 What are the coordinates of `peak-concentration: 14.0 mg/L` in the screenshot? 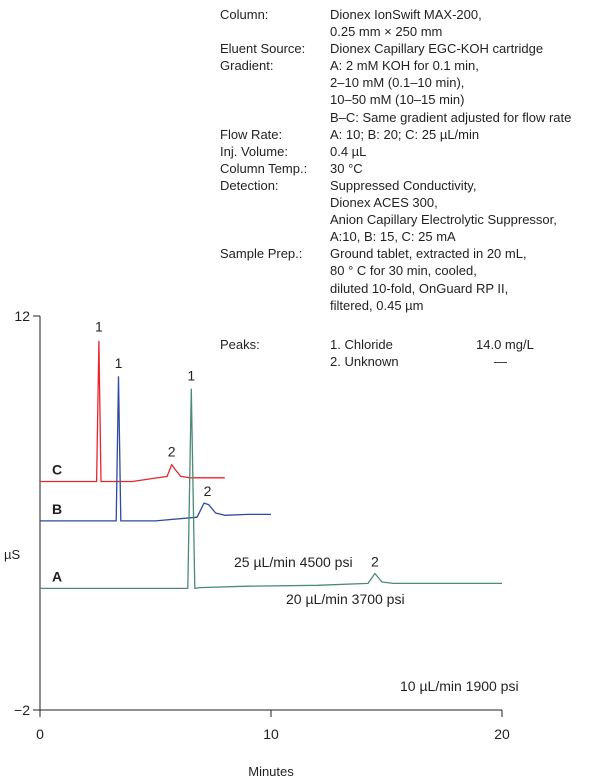 It's located at (505, 344).